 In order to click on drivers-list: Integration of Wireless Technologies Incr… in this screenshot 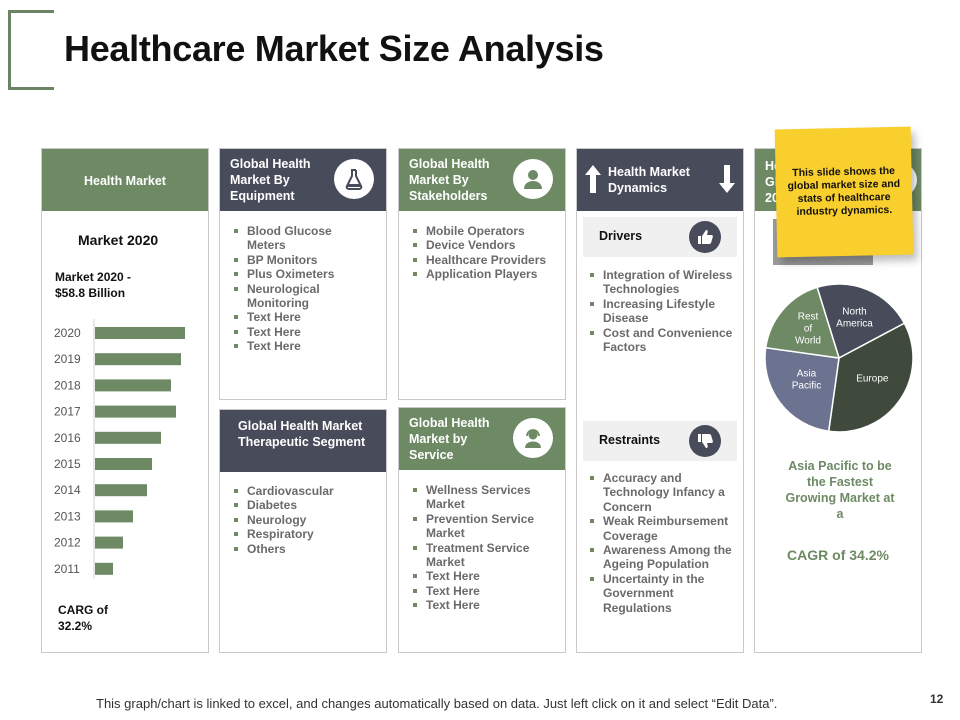, I will do `click(661, 311)`.